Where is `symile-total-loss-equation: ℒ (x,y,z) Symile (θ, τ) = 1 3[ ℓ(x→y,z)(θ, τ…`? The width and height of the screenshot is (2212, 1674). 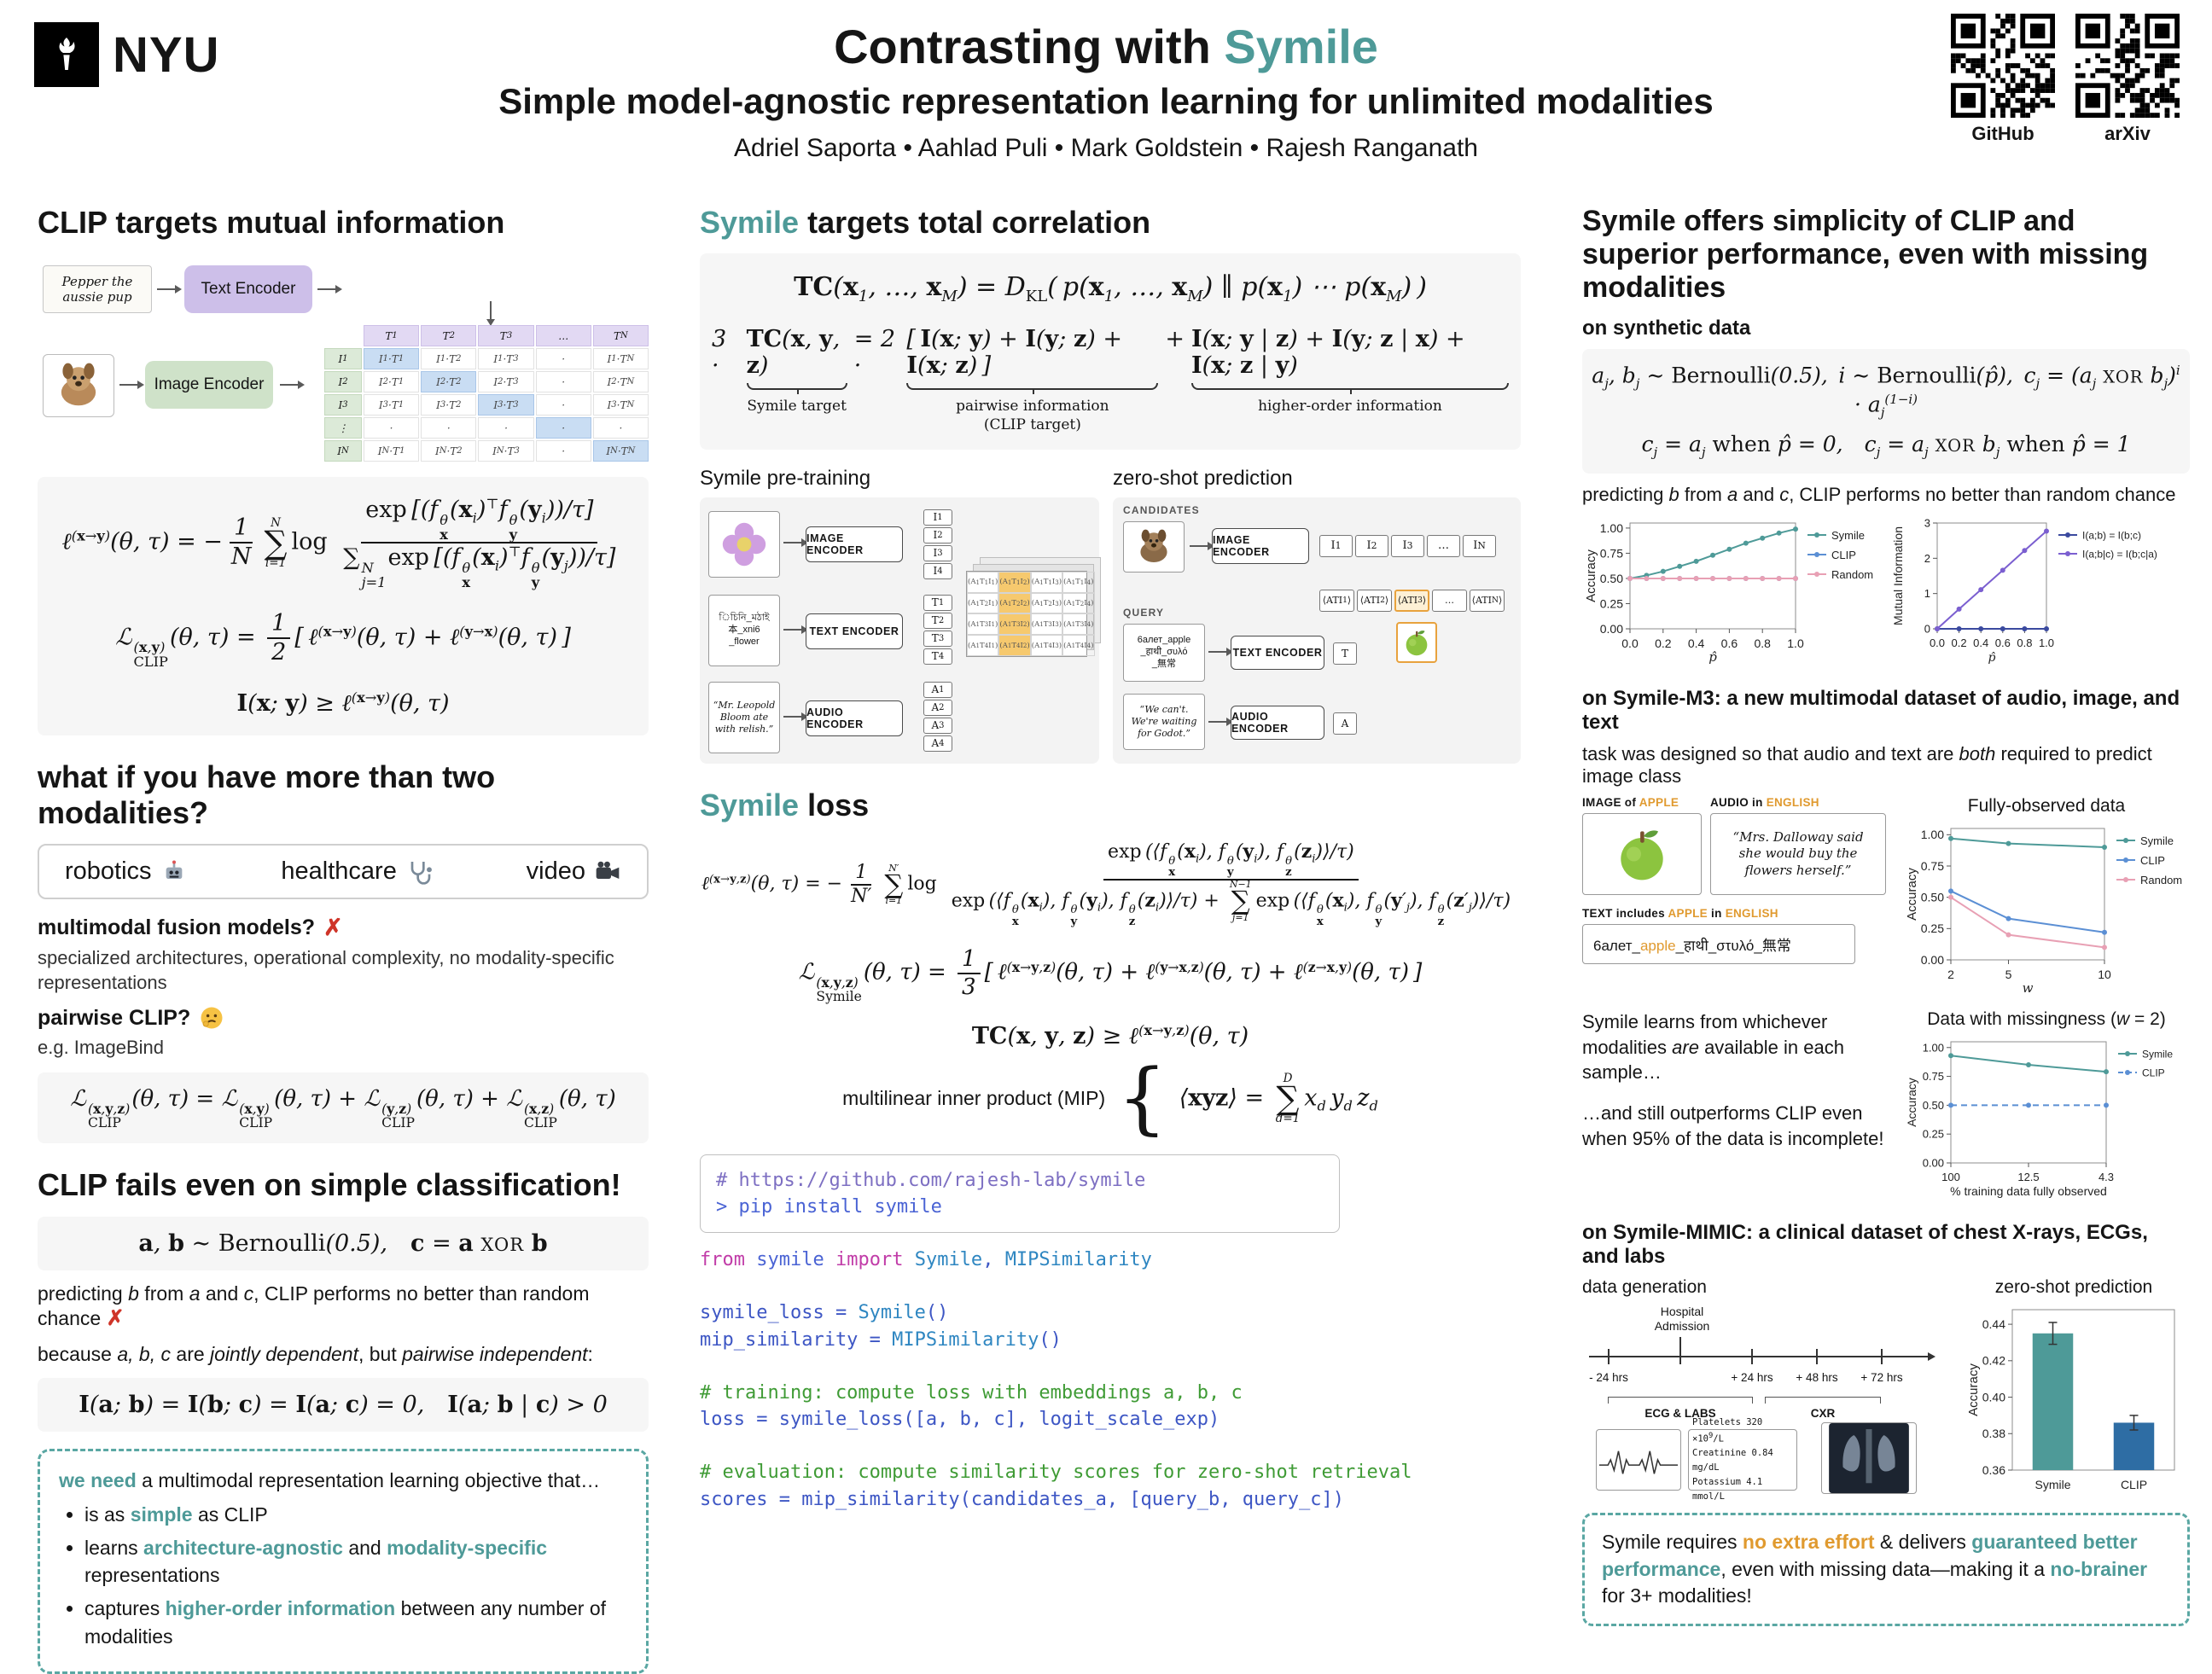
symile-total-loss-equation: ℒ (x,y,z) Symile (θ, τ) = 1 3[ ℓ(x→y,z)(θ, τ… is located at coordinates (1110, 976).